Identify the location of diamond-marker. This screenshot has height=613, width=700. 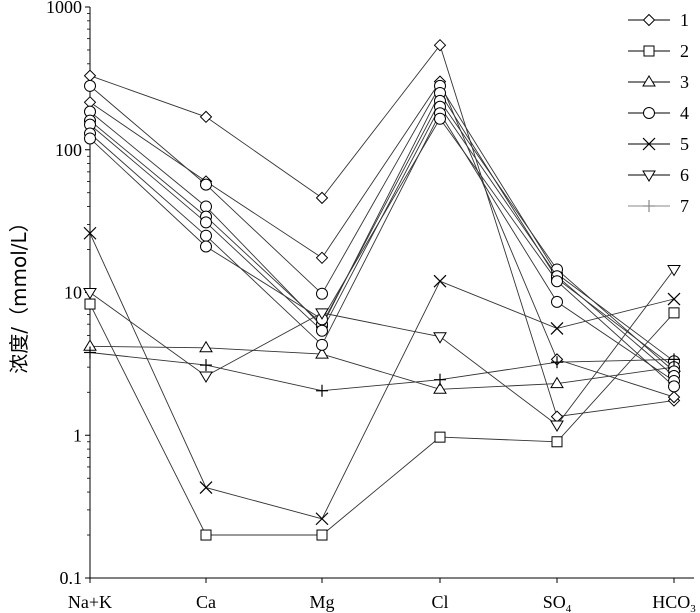
(649, 20).